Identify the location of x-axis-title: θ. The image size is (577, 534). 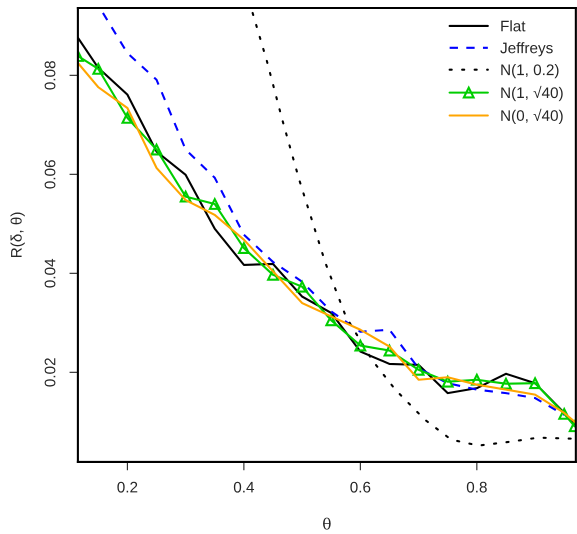
(327, 524).